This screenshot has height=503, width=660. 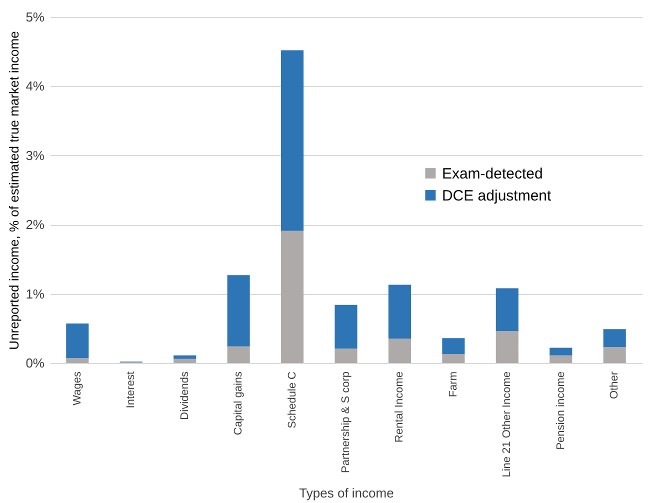 What do you see at coordinates (35, 17) in the screenshot?
I see `y-tick-label: 5%` at bounding box center [35, 17].